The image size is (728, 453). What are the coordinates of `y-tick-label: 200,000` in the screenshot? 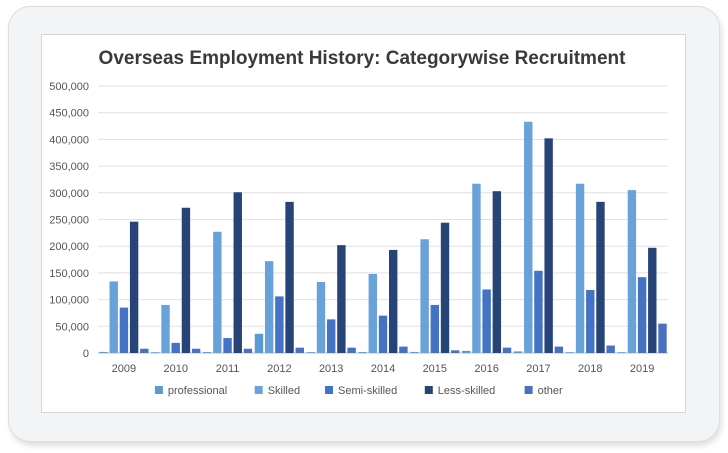 It's located at (69, 247).